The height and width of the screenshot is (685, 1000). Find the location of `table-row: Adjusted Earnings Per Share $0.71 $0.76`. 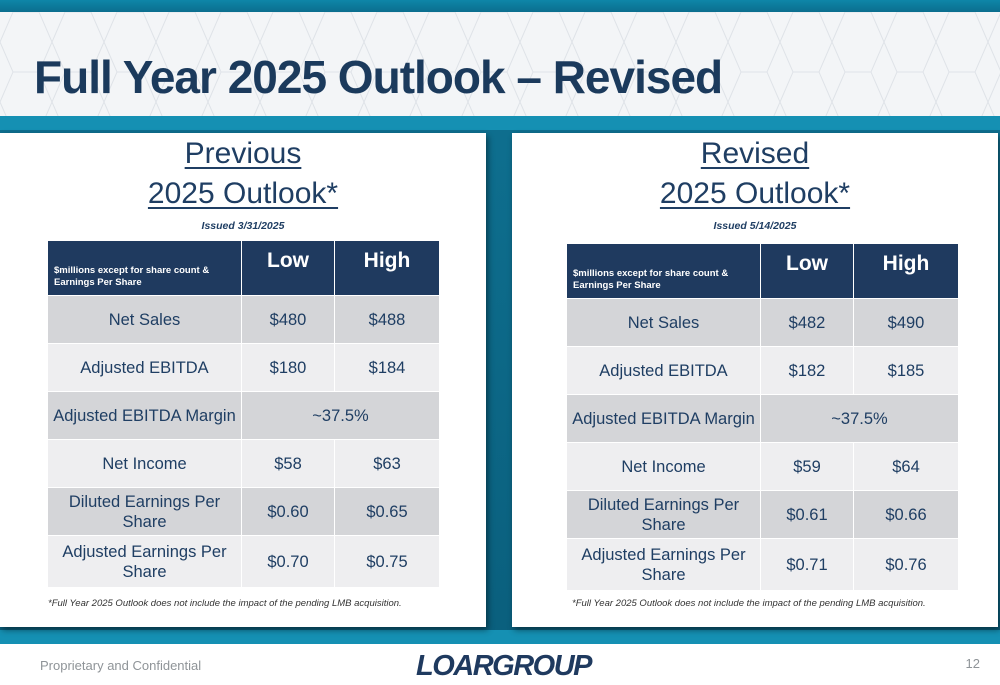

table-row: Adjusted Earnings Per Share $0.71 $0.76 is located at coordinates (762, 564).